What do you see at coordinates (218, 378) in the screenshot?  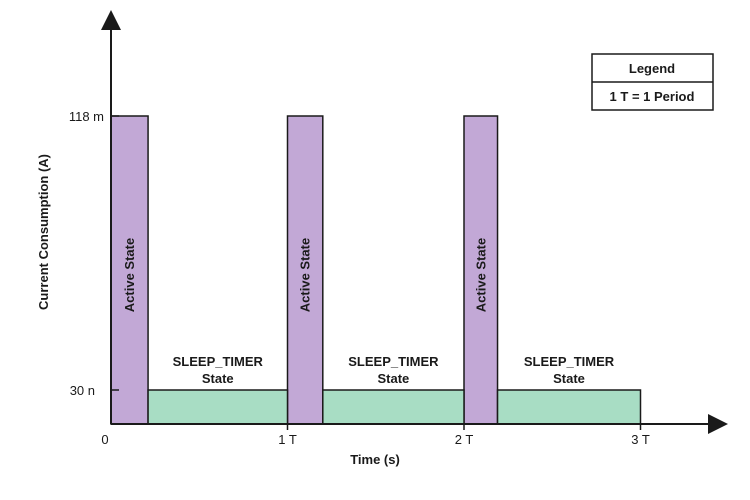 I see `sleep-timer-label-1-line-2: State` at bounding box center [218, 378].